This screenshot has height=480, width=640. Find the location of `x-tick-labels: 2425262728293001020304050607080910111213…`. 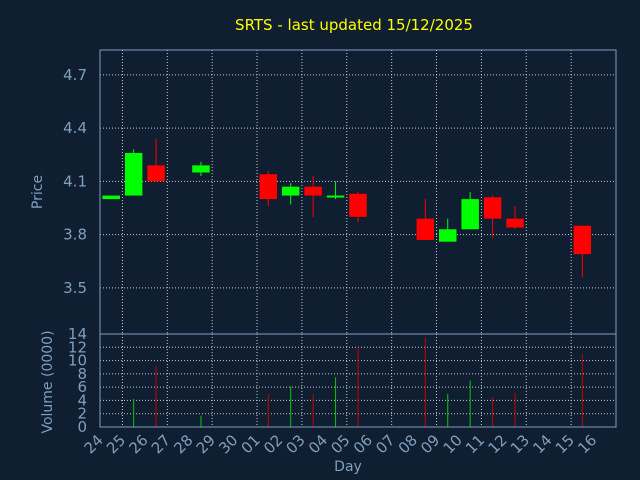

x-tick-labels: 2425262728293001020304050607080910111213… is located at coordinates (341, 444).